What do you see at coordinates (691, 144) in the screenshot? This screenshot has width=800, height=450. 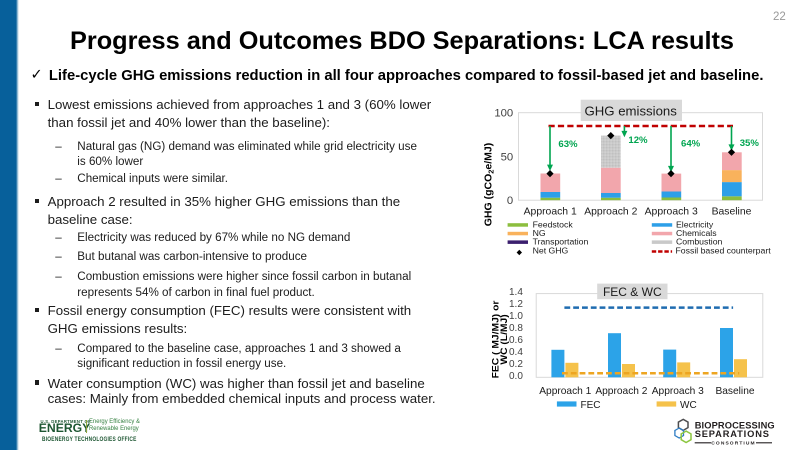 I see `svg-text: 64%` at bounding box center [691, 144].